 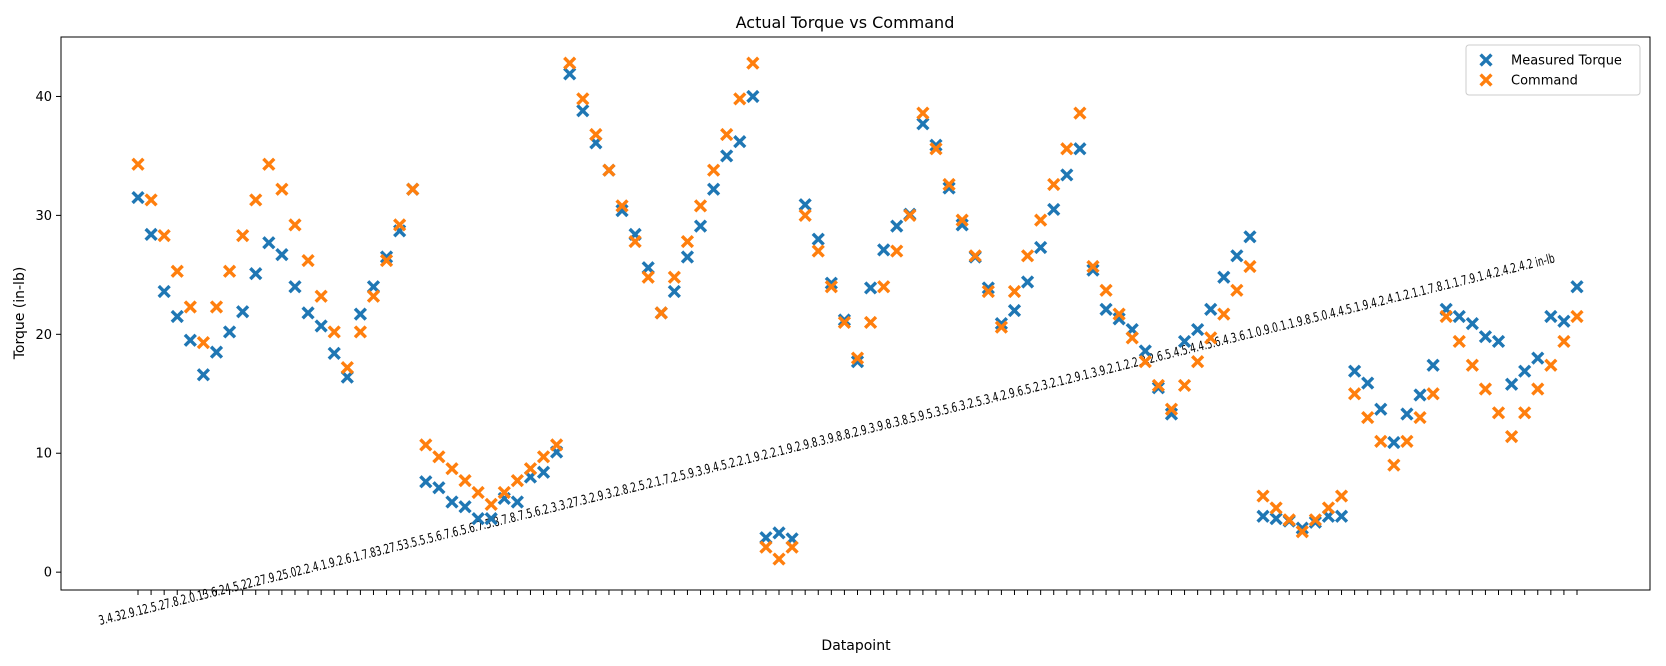 What do you see at coordinates (1486, 80) in the screenshot?
I see `legend-command-marker` at bounding box center [1486, 80].